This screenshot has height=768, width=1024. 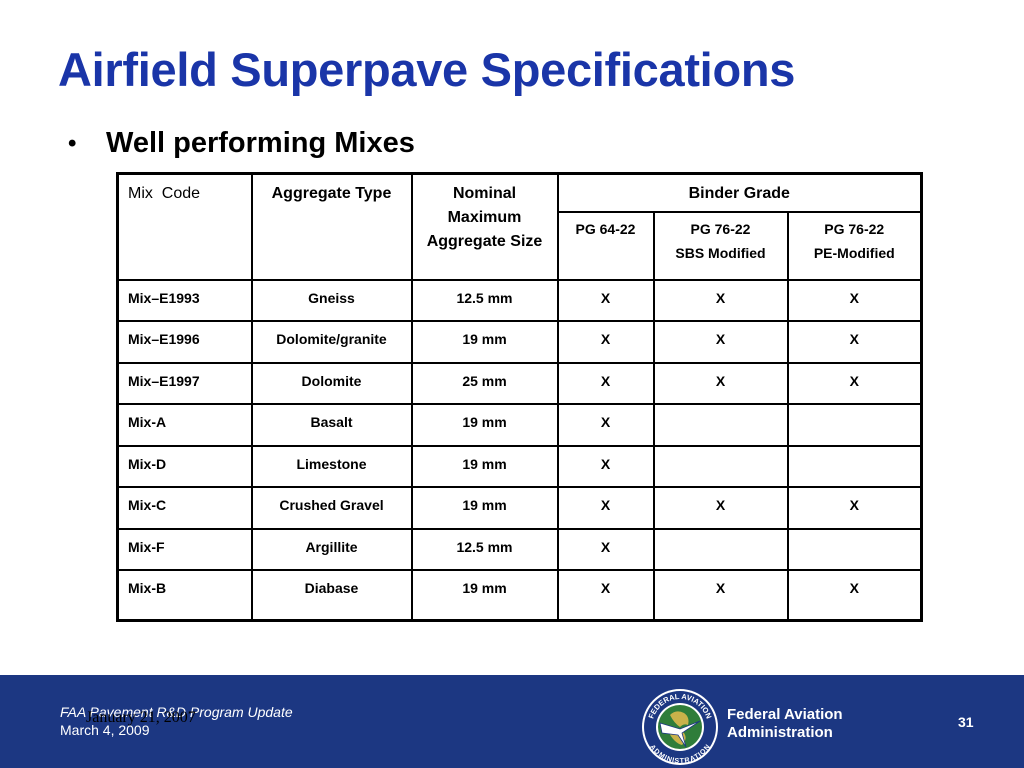 What do you see at coordinates (331, 300) in the screenshot?
I see `cell-aggregate: Gneiss` at bounding box center [331, 300].